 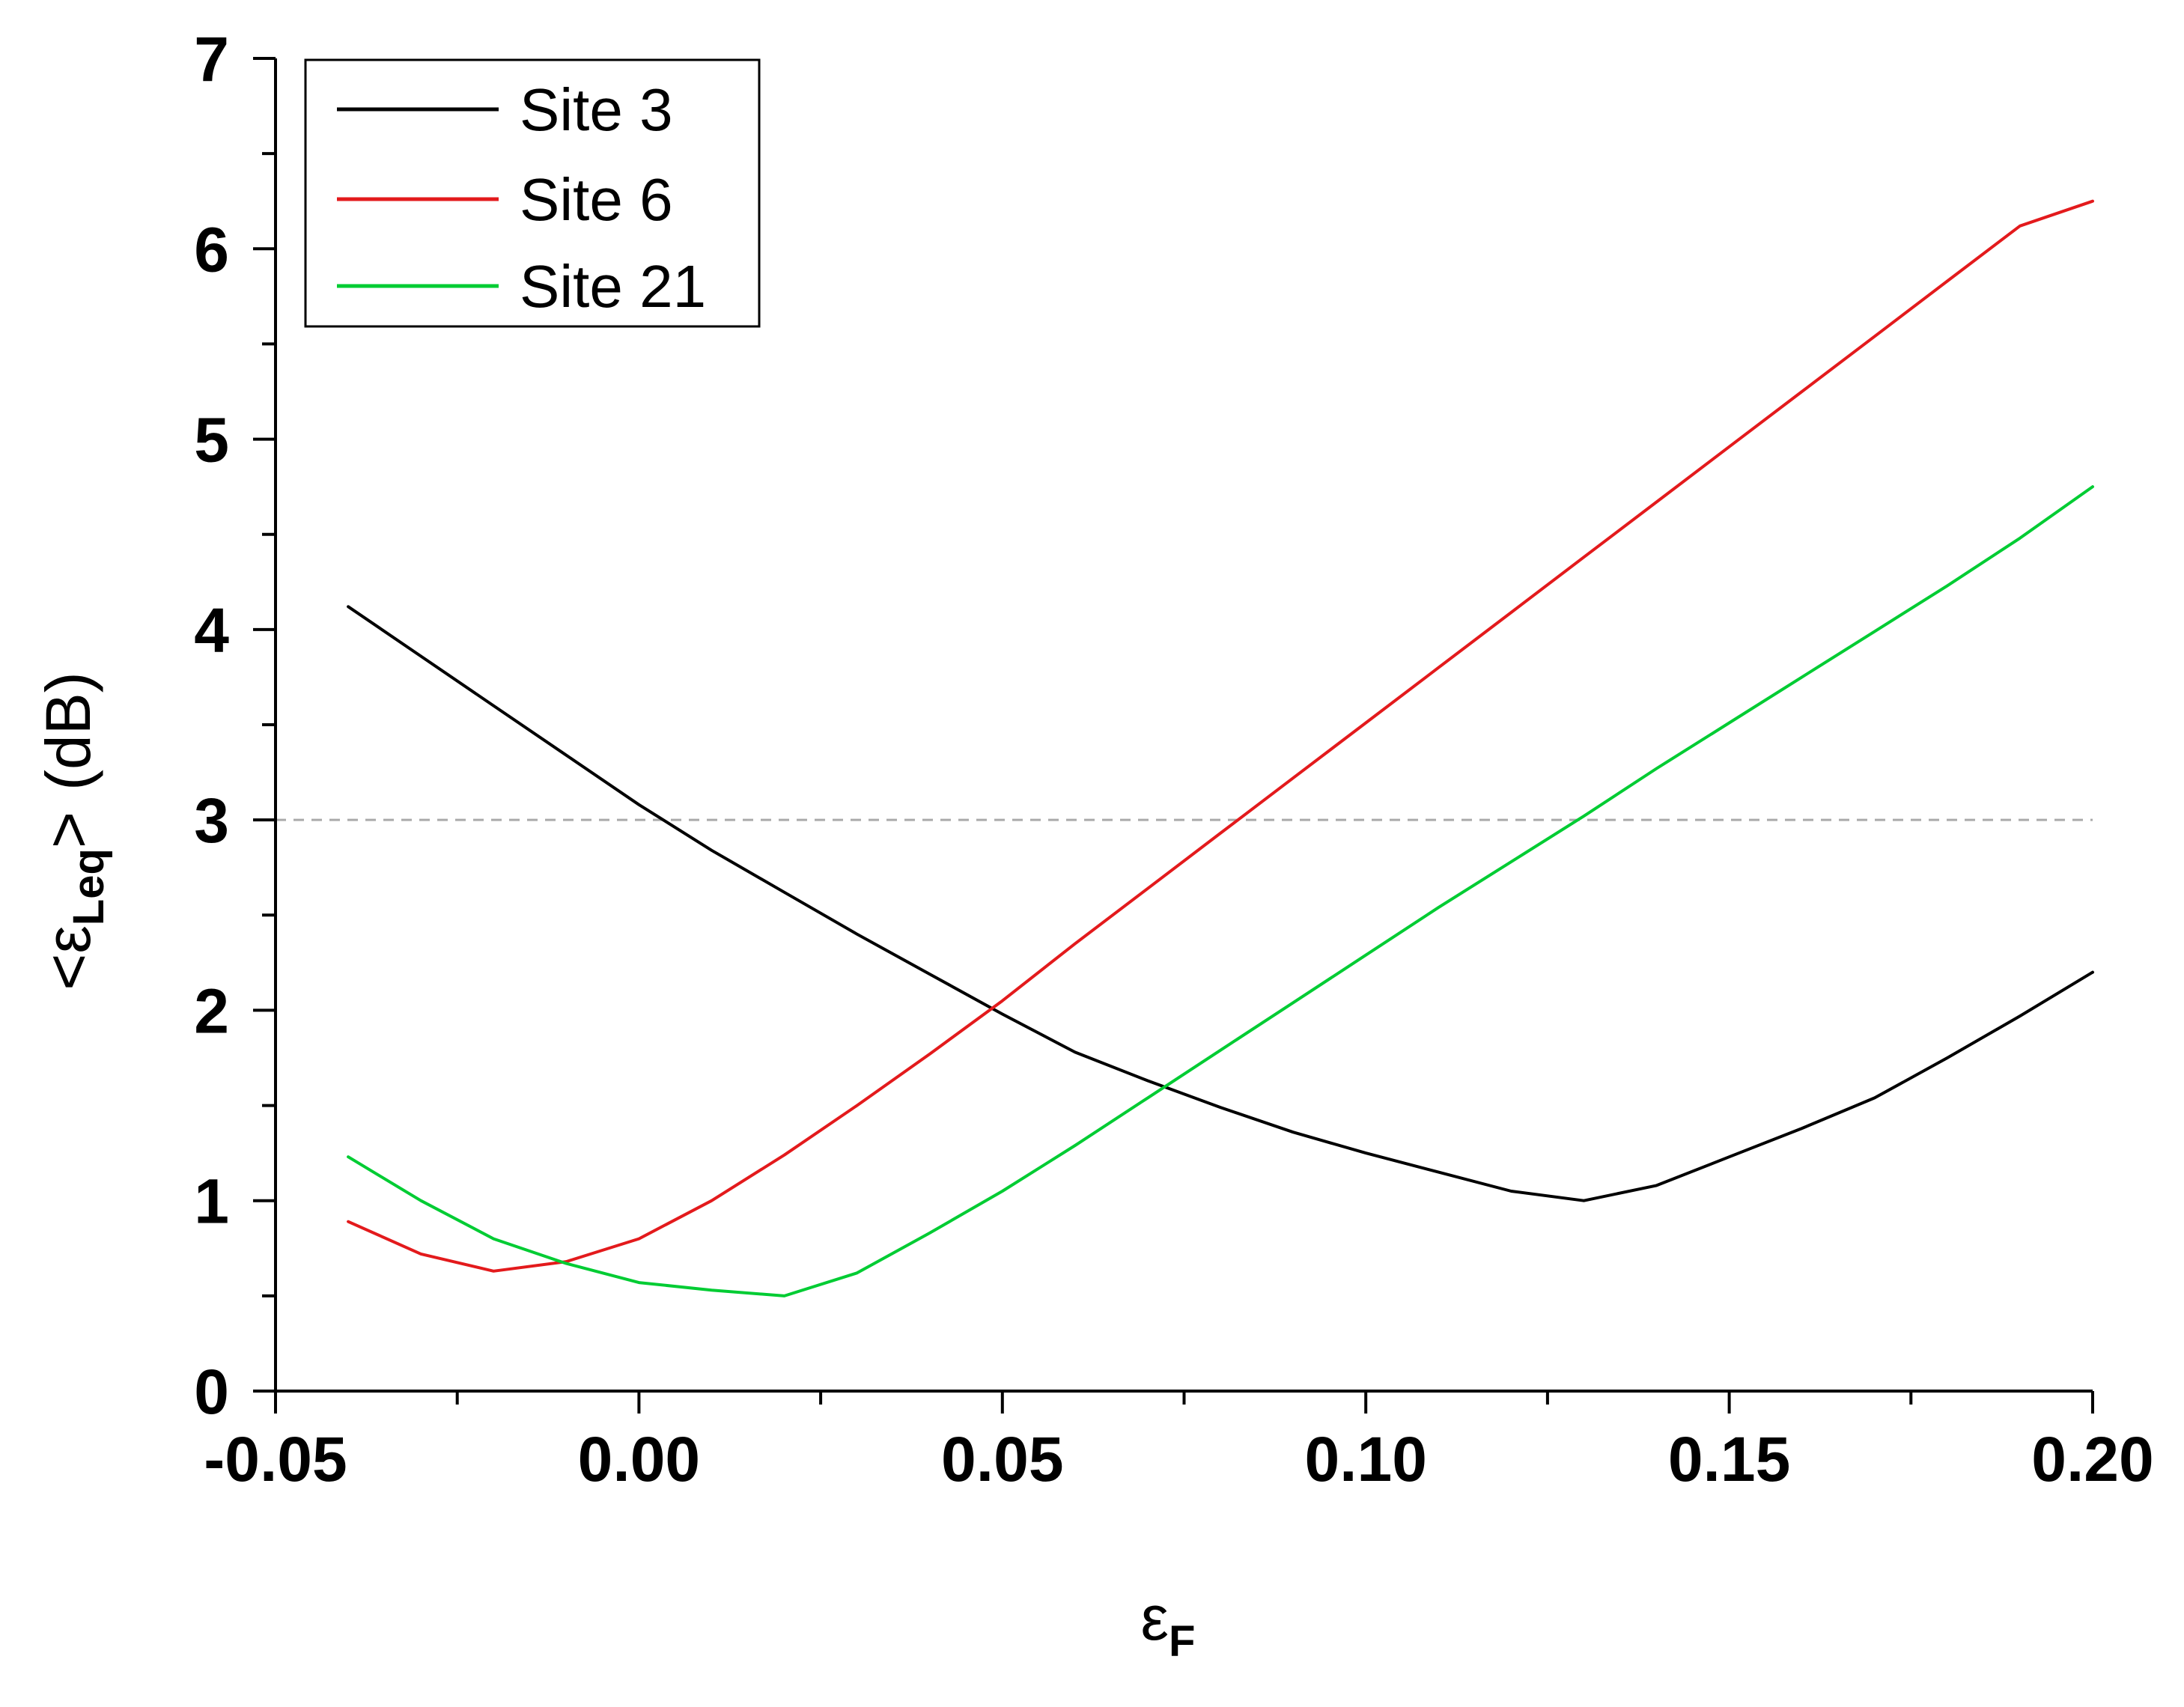 What do you see at coordinates (88, 886) in the screenshot?
I see `y-axis-label-sub: Leq` at bounding box center [88, 886].